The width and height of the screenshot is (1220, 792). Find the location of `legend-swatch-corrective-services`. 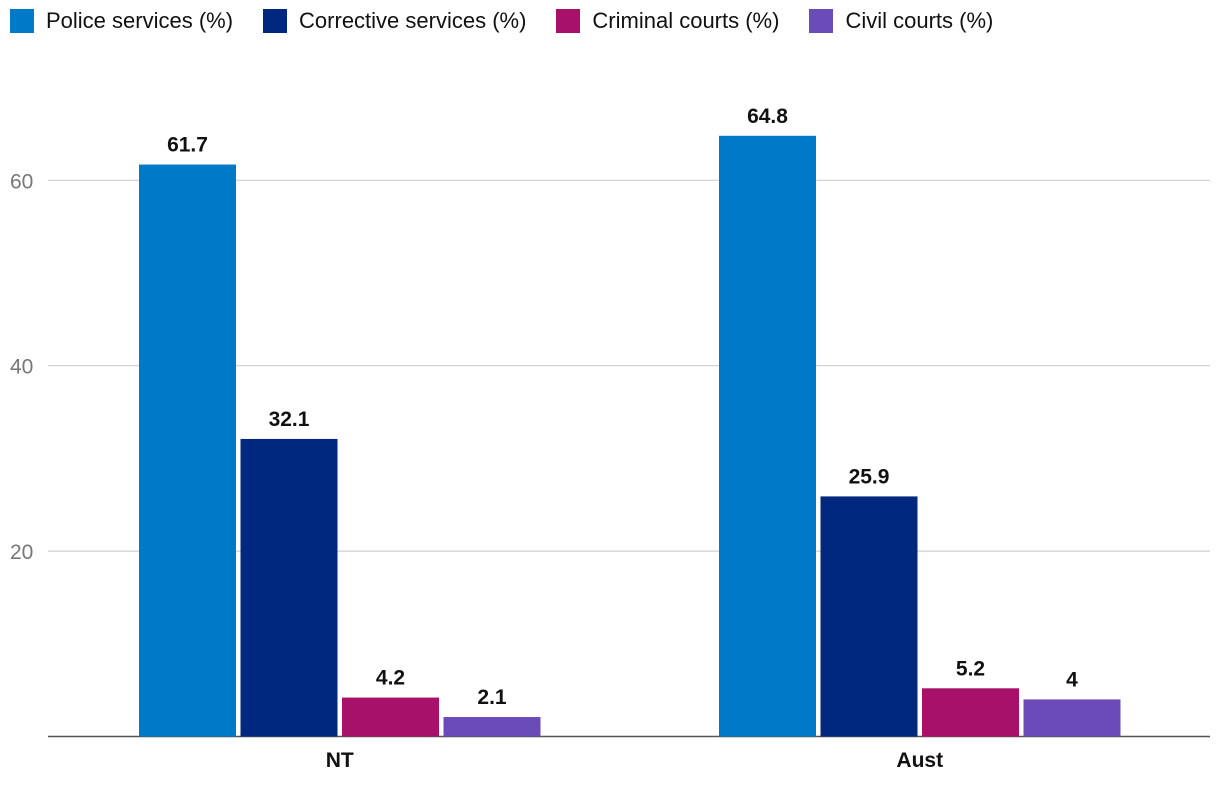

legend-swatch-corrective-services is located at coordinates (275, 21).